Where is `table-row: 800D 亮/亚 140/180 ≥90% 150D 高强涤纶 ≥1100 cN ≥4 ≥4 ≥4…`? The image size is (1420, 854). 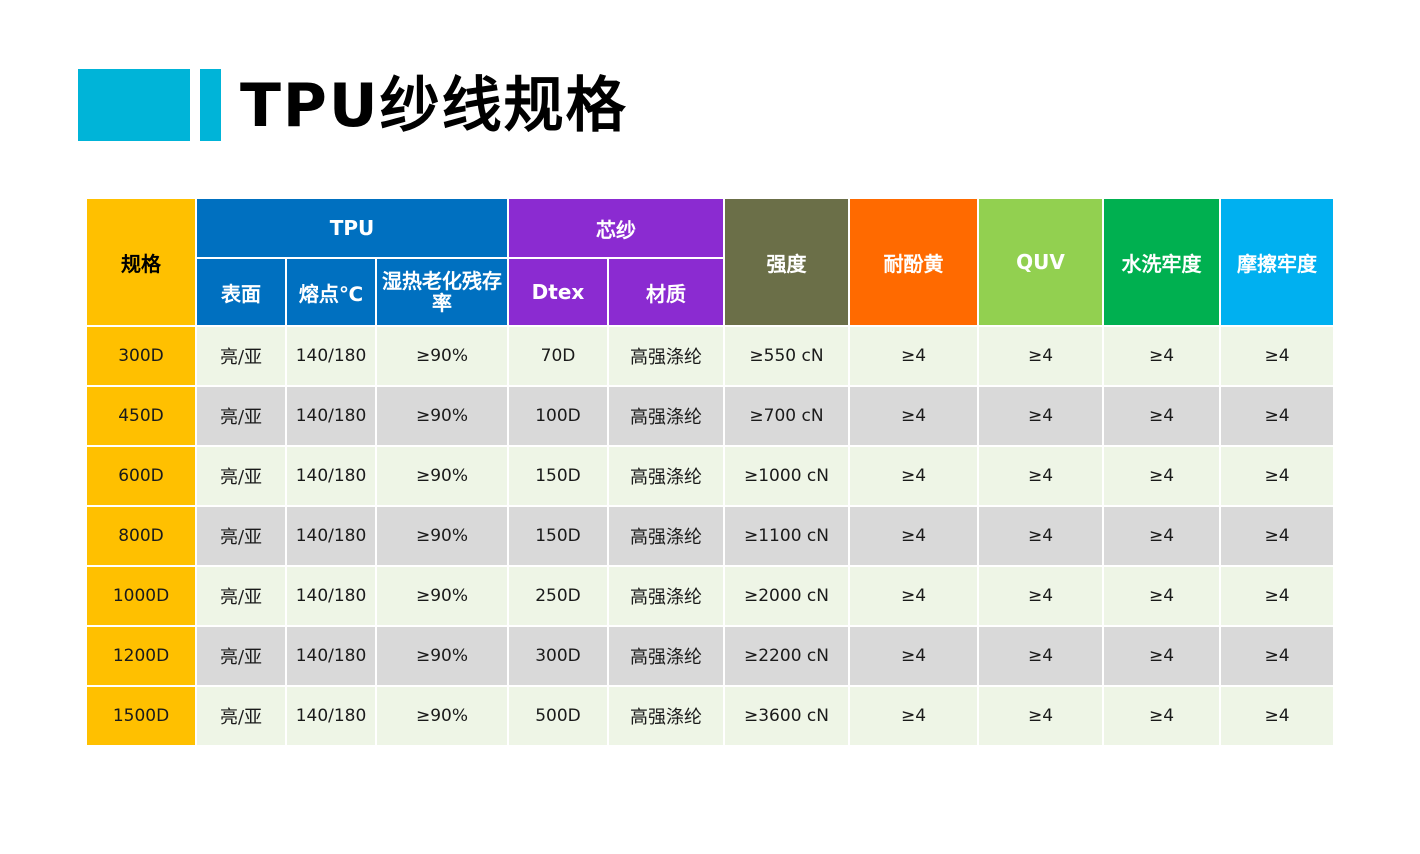 table-row: 800D 亮/亚 140/180 ≥90% 150D 高强涤纶 ≥1100 cN ≥4 ≥4 ≥4… is located at coordinates (710, 536).